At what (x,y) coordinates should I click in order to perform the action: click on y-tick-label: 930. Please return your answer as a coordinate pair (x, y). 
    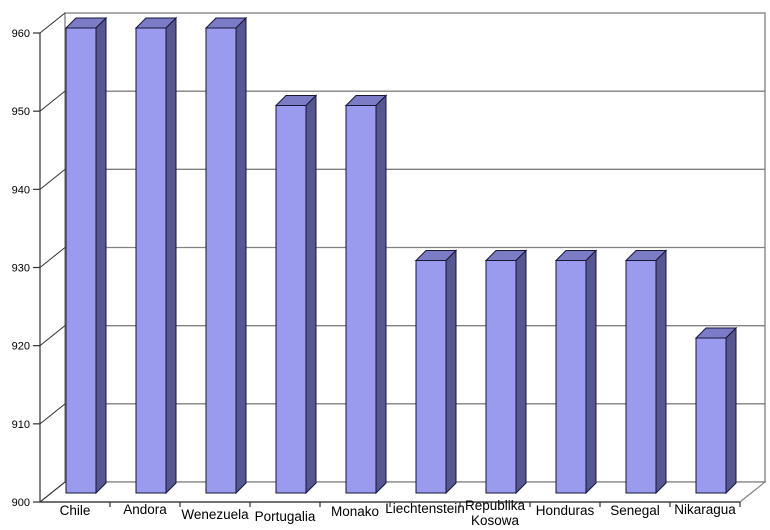
    Looking at the image, I should click on (21, 269).